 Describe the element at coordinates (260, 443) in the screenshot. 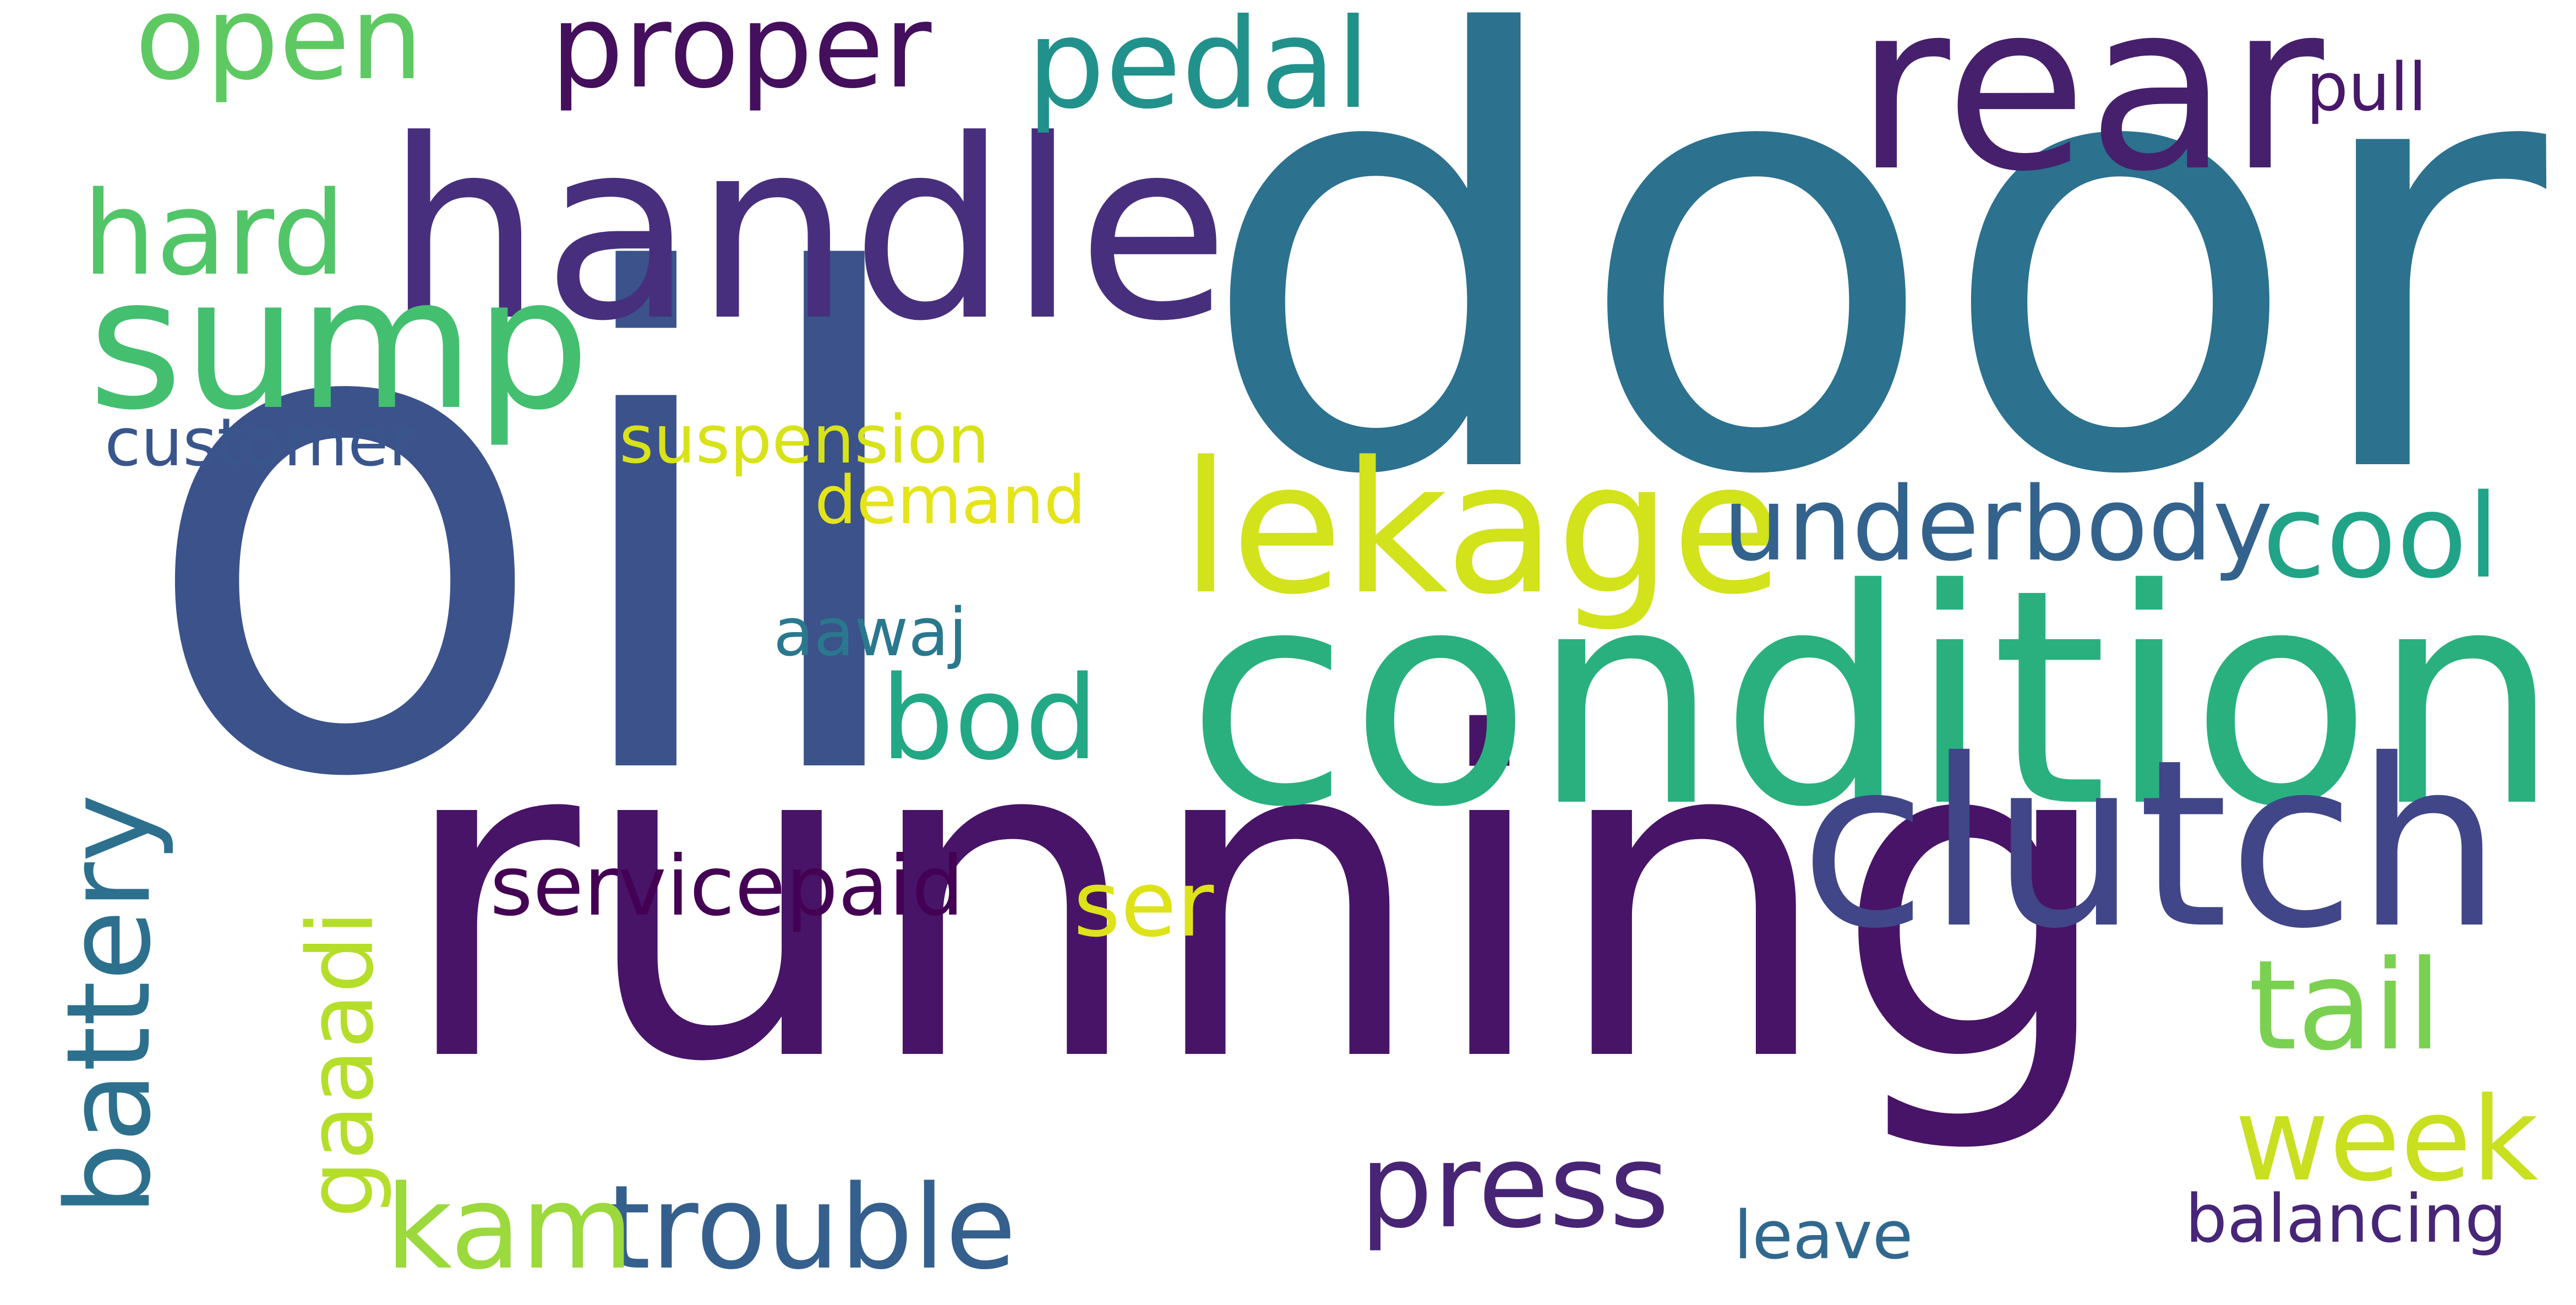

I see `word-customer: customer` at that location.